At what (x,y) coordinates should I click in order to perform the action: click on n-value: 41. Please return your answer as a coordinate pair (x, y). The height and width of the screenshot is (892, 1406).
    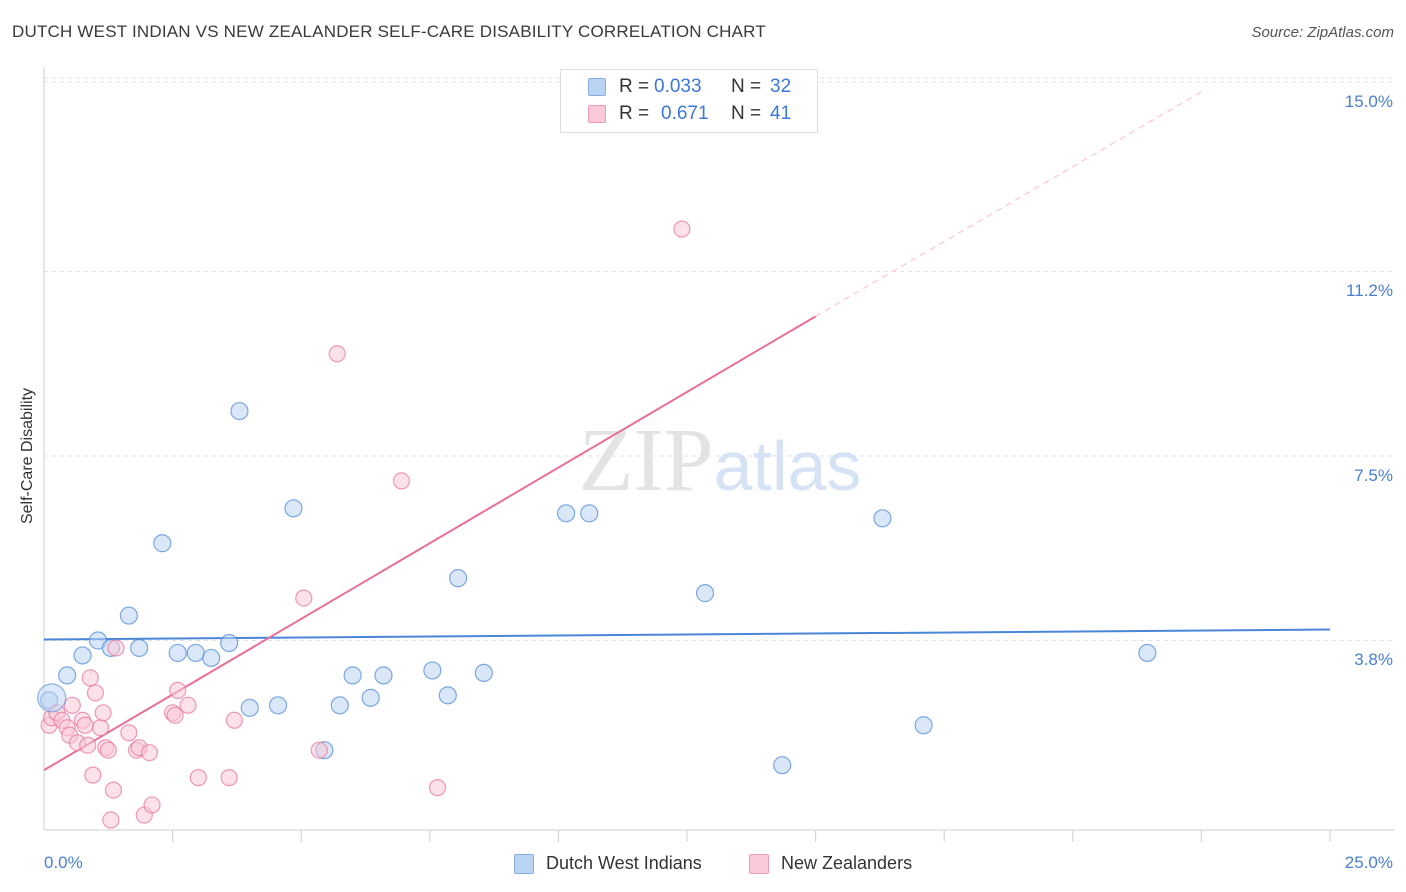
    Looking at the image, I should click on (781, 113).